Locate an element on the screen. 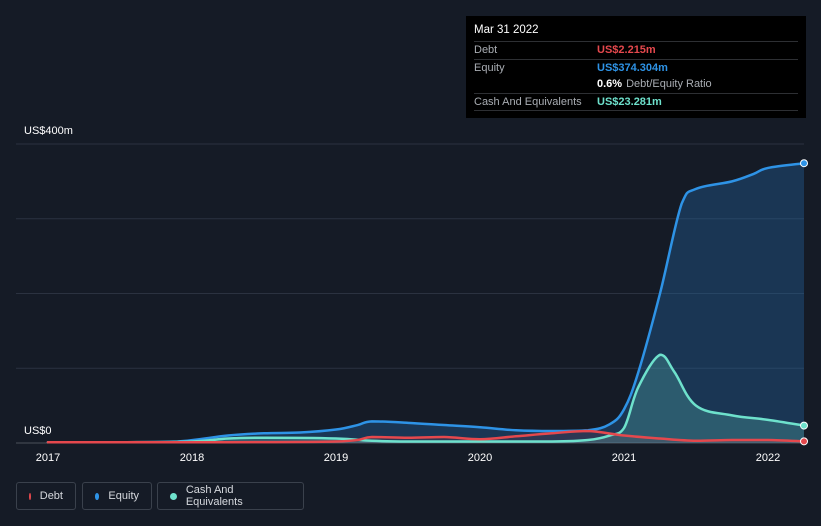  debt-dot-icon is located at coordinates (30, 496).